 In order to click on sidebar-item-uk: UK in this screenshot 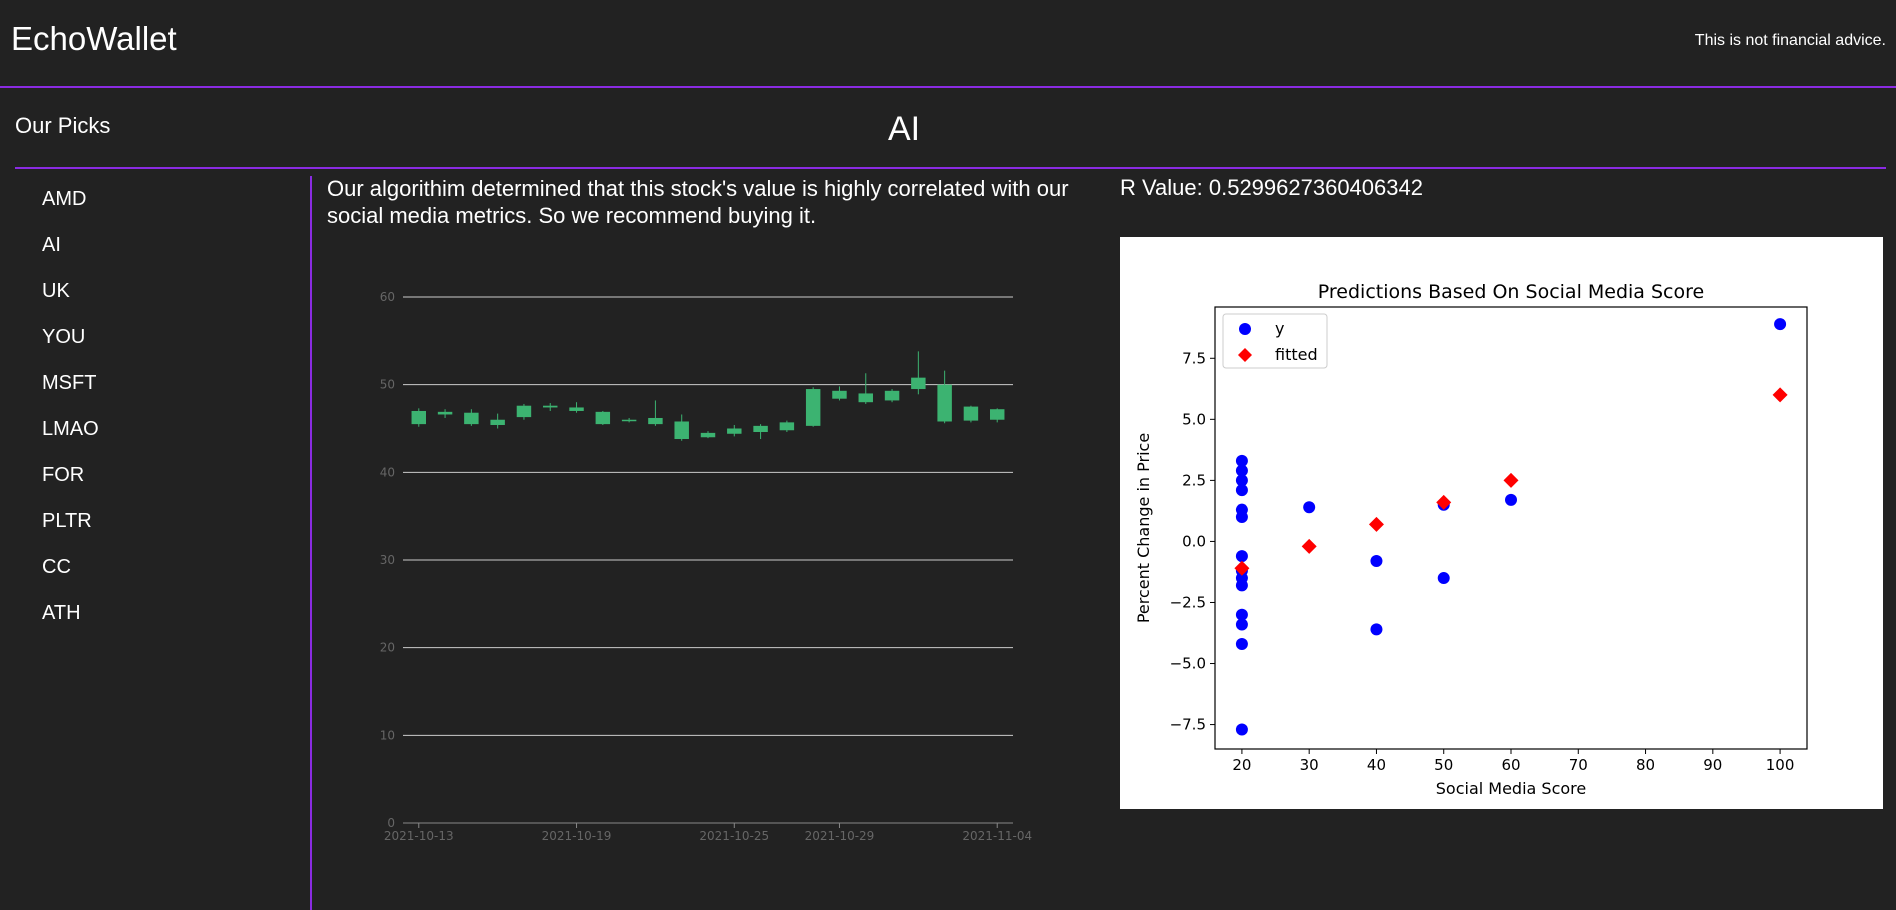, I will do `click(56, 291)`.